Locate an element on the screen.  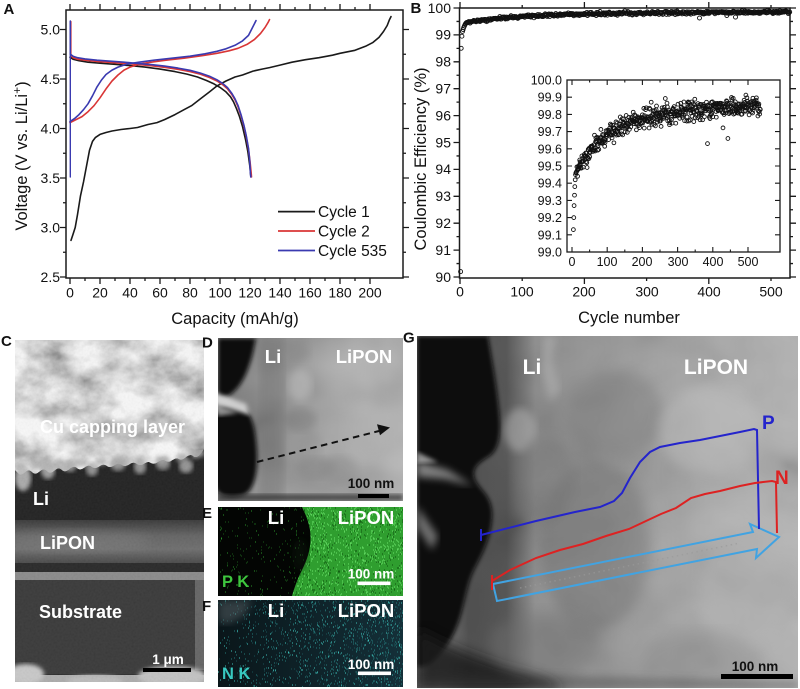
svg-text: Cycle 2 is located at coordinates (344, 231).